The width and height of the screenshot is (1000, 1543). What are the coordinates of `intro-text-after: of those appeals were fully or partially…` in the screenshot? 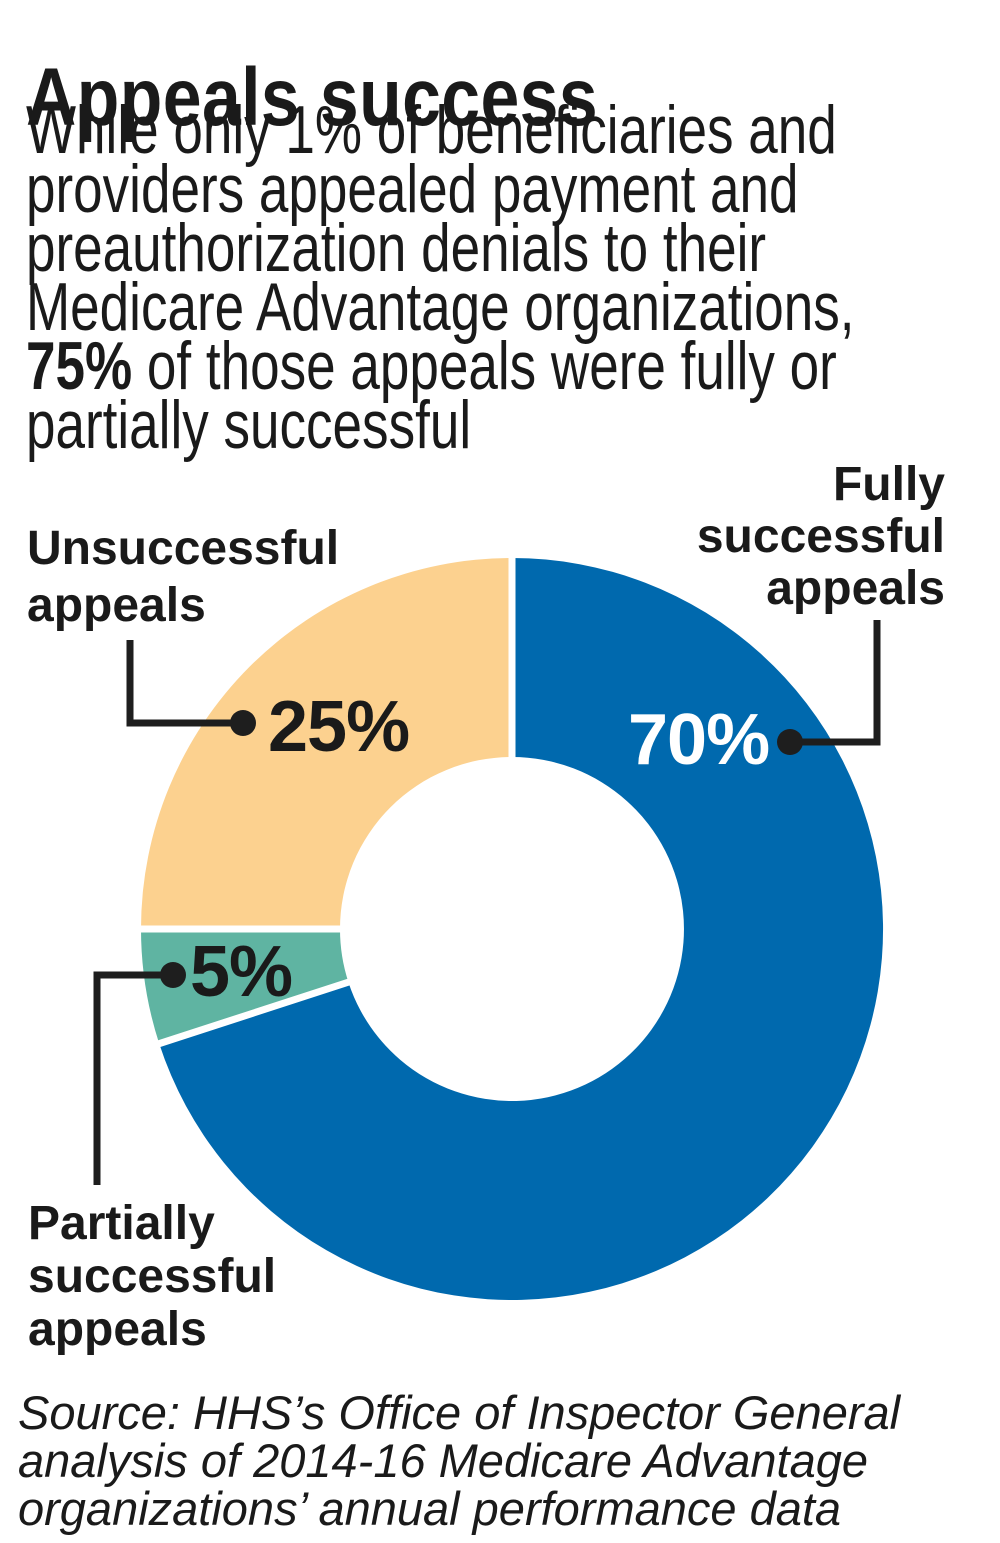 It's located at (431, 395).